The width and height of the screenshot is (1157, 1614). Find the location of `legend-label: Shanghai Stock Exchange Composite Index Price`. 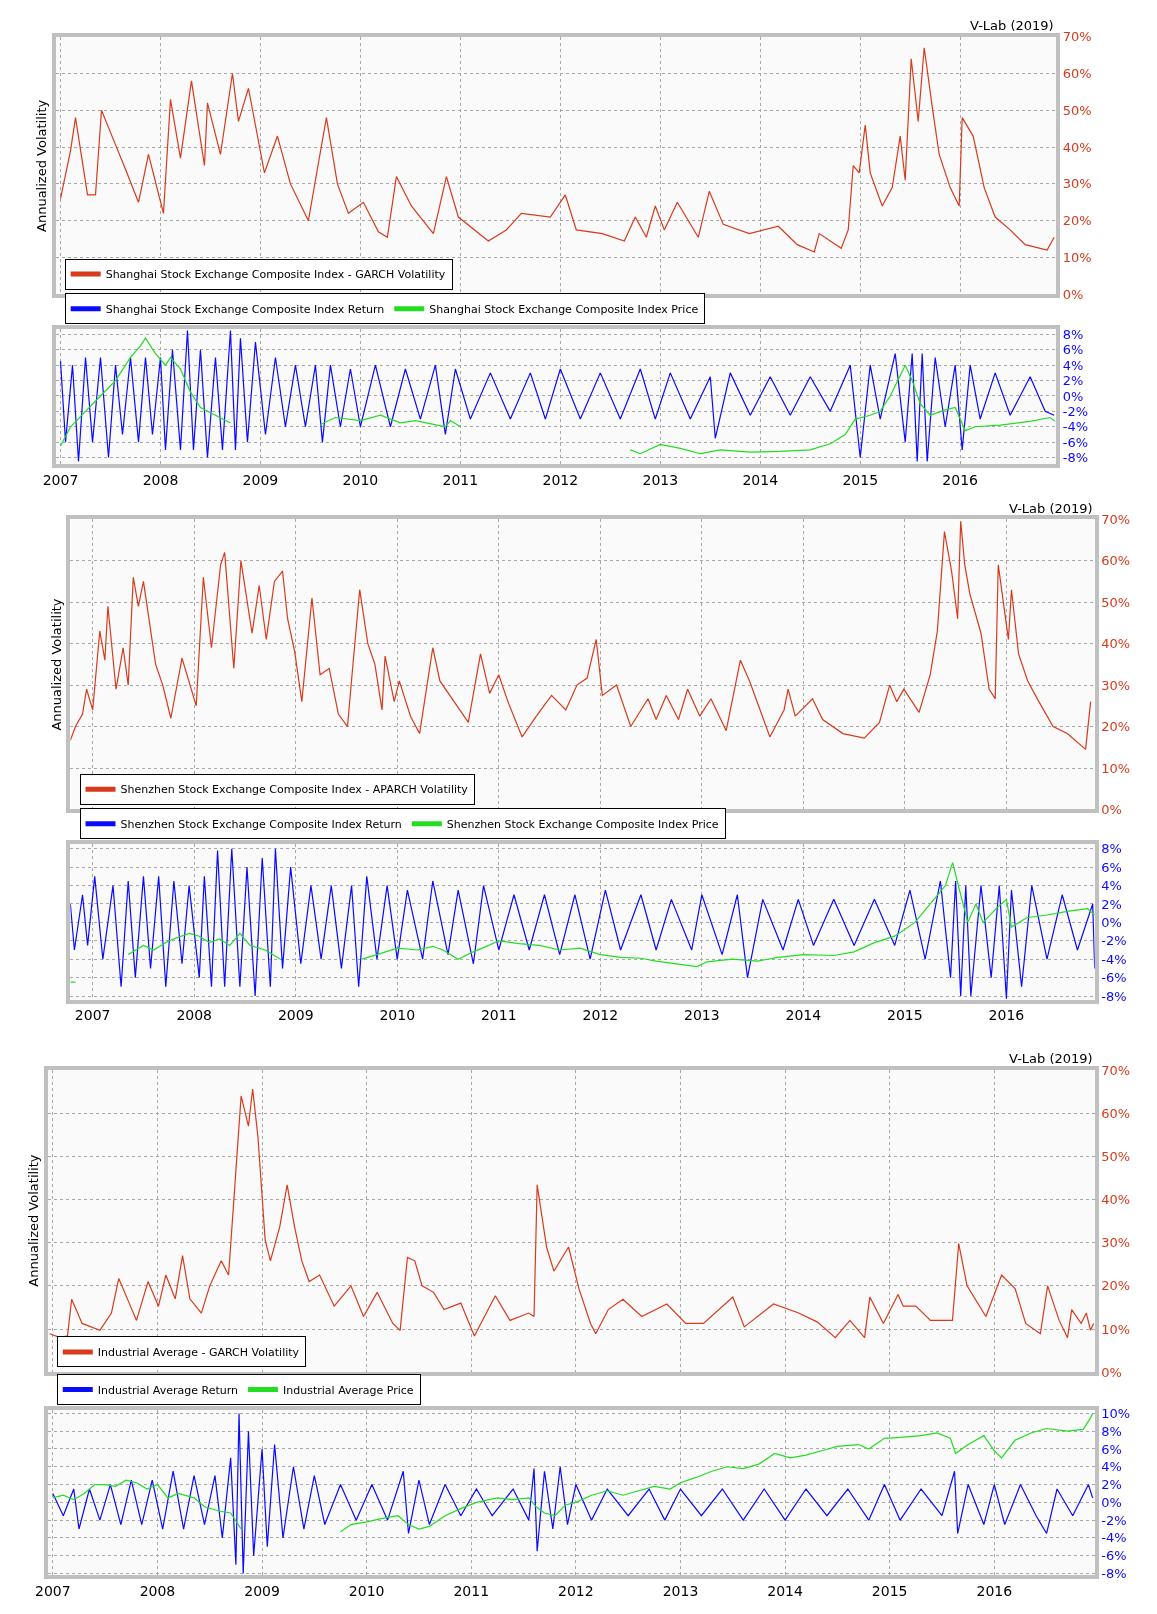

legend-label: Shanghai Stock Exchange Composite Index Price is located at coordinates (564, 309).